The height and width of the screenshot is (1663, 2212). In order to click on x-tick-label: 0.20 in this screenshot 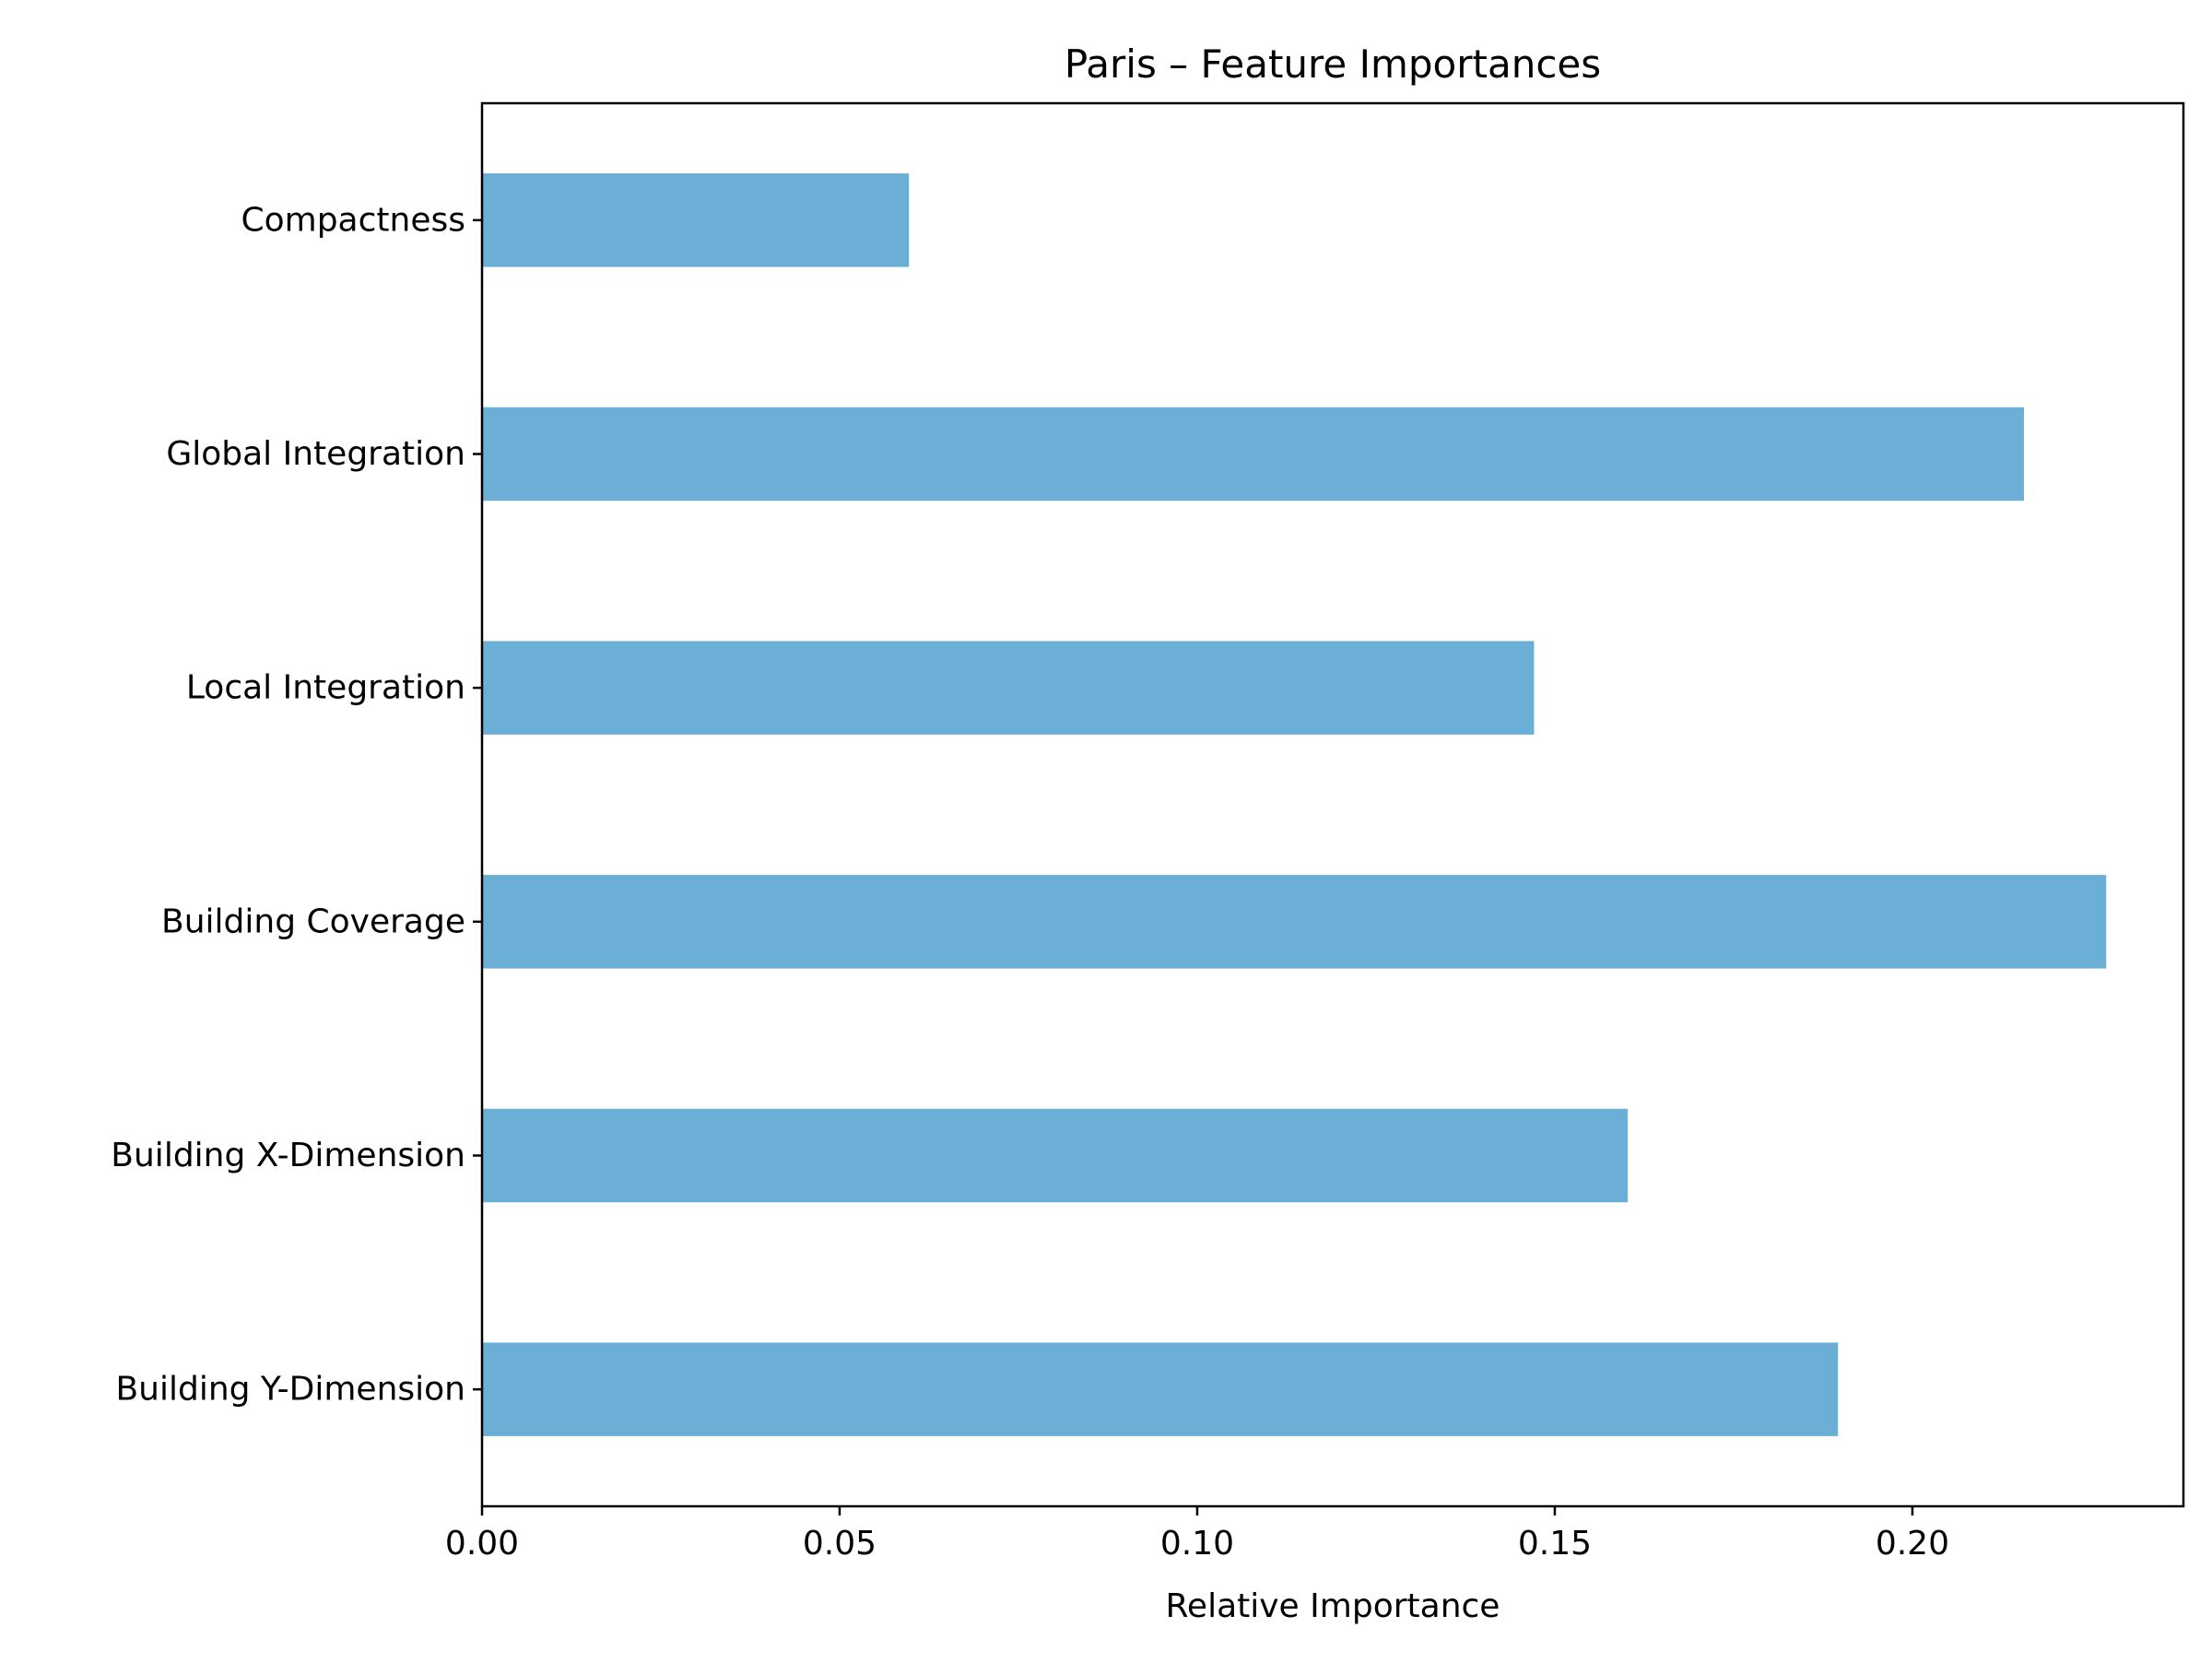, I will do `click(1912, 1544)`.